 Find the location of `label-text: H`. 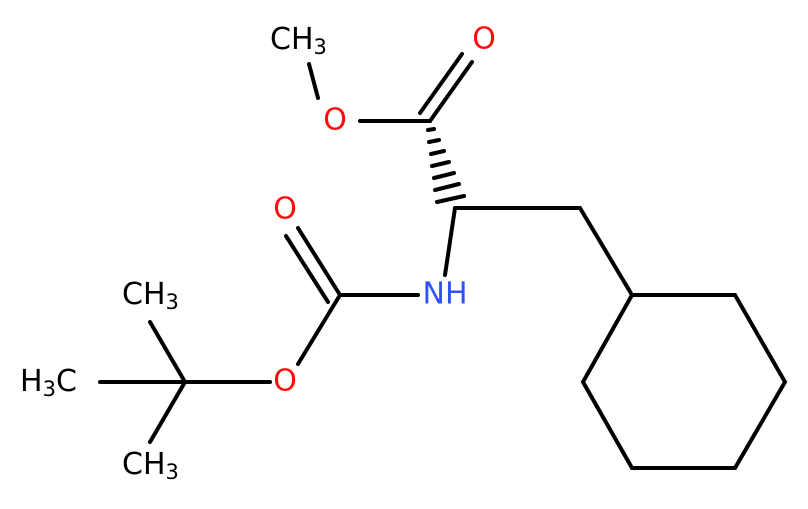

label-text: H is located at coordinates (31, 381).